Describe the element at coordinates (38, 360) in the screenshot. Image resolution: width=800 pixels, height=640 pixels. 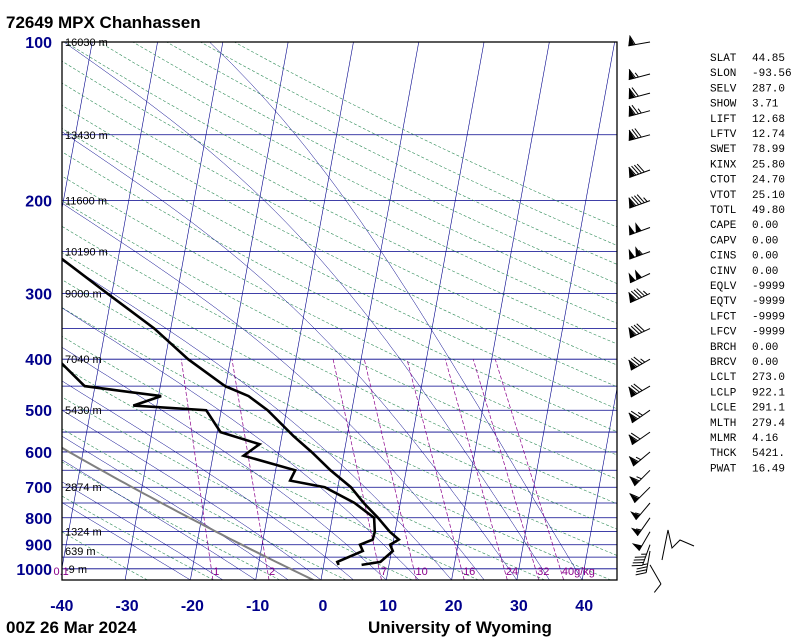
I see `pressure-tick-label: 400` at that location.